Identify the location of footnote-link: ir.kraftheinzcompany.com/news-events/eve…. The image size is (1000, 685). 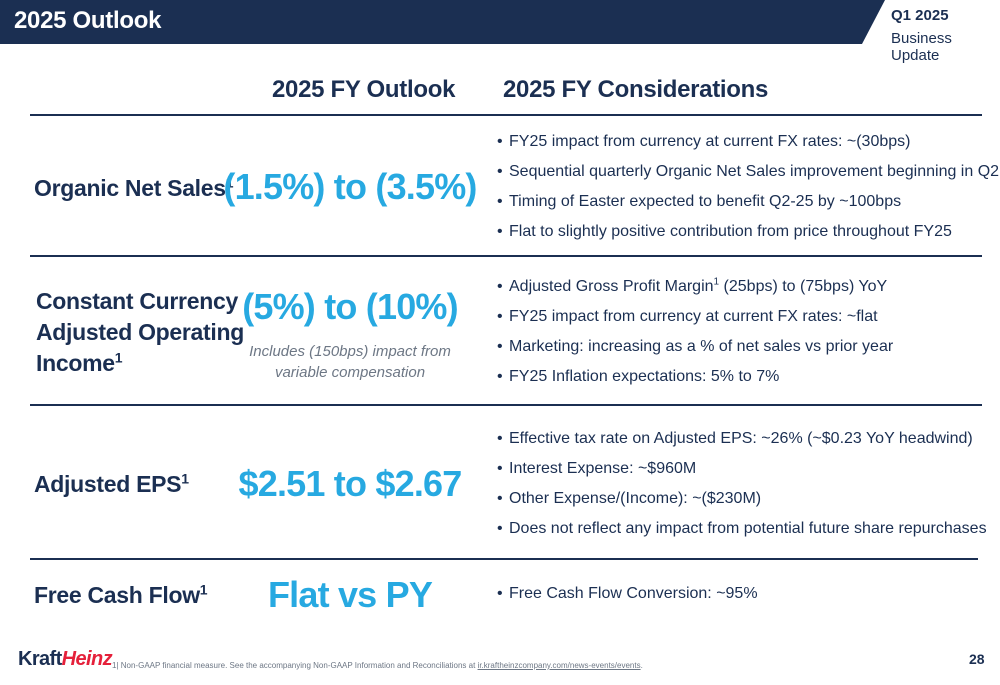
(559, 665).